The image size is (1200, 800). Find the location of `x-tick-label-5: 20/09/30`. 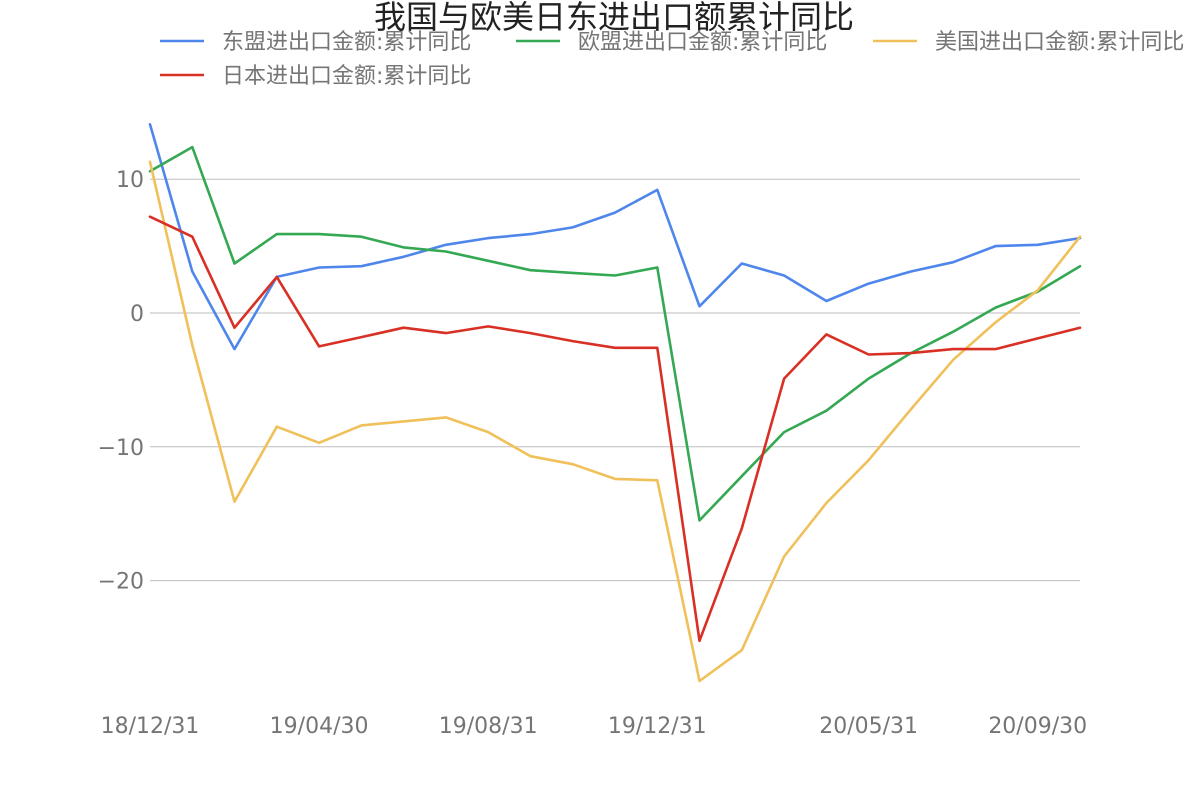

x-tick-label-5: 20/09/30 is located at coordinates (1037, 726).